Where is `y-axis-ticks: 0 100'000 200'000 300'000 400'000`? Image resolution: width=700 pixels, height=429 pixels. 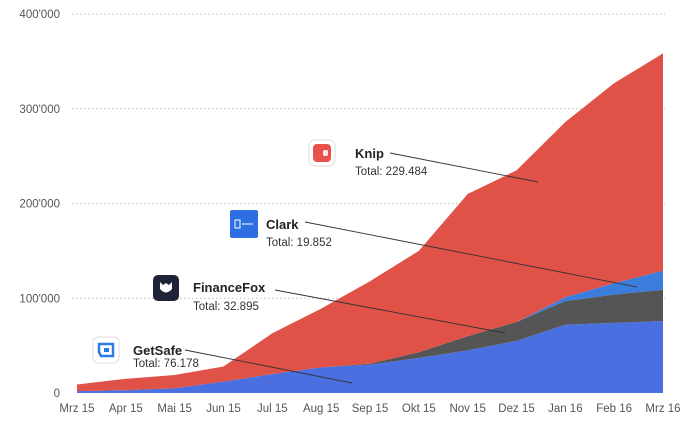
y-axis-ticks: 0 100'000 200'000 300'000 400'000 is located at coordinates (39, 204).